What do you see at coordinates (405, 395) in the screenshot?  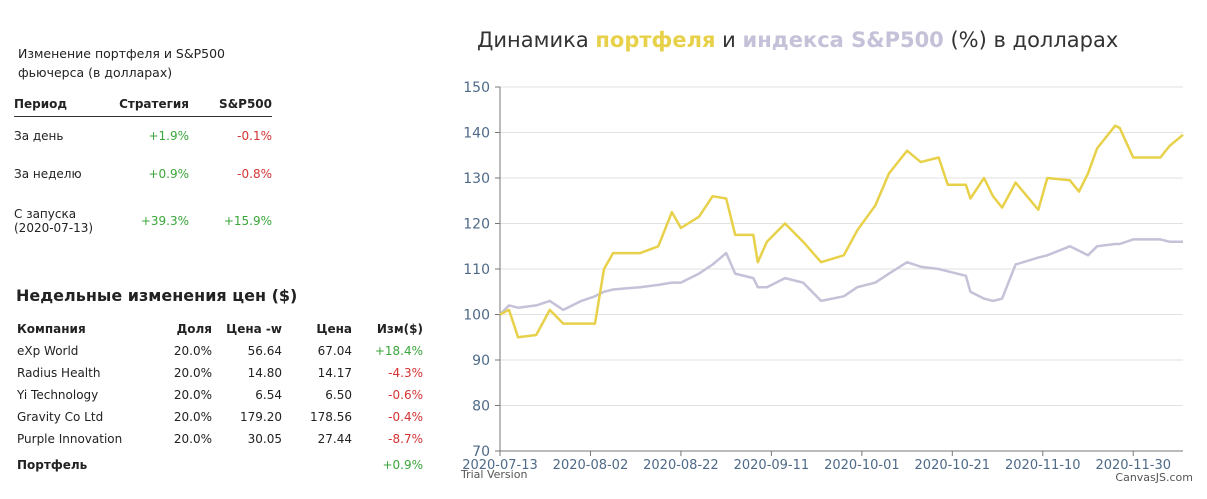 I see `cell: -0.6%` at bounding box center [405, 395].